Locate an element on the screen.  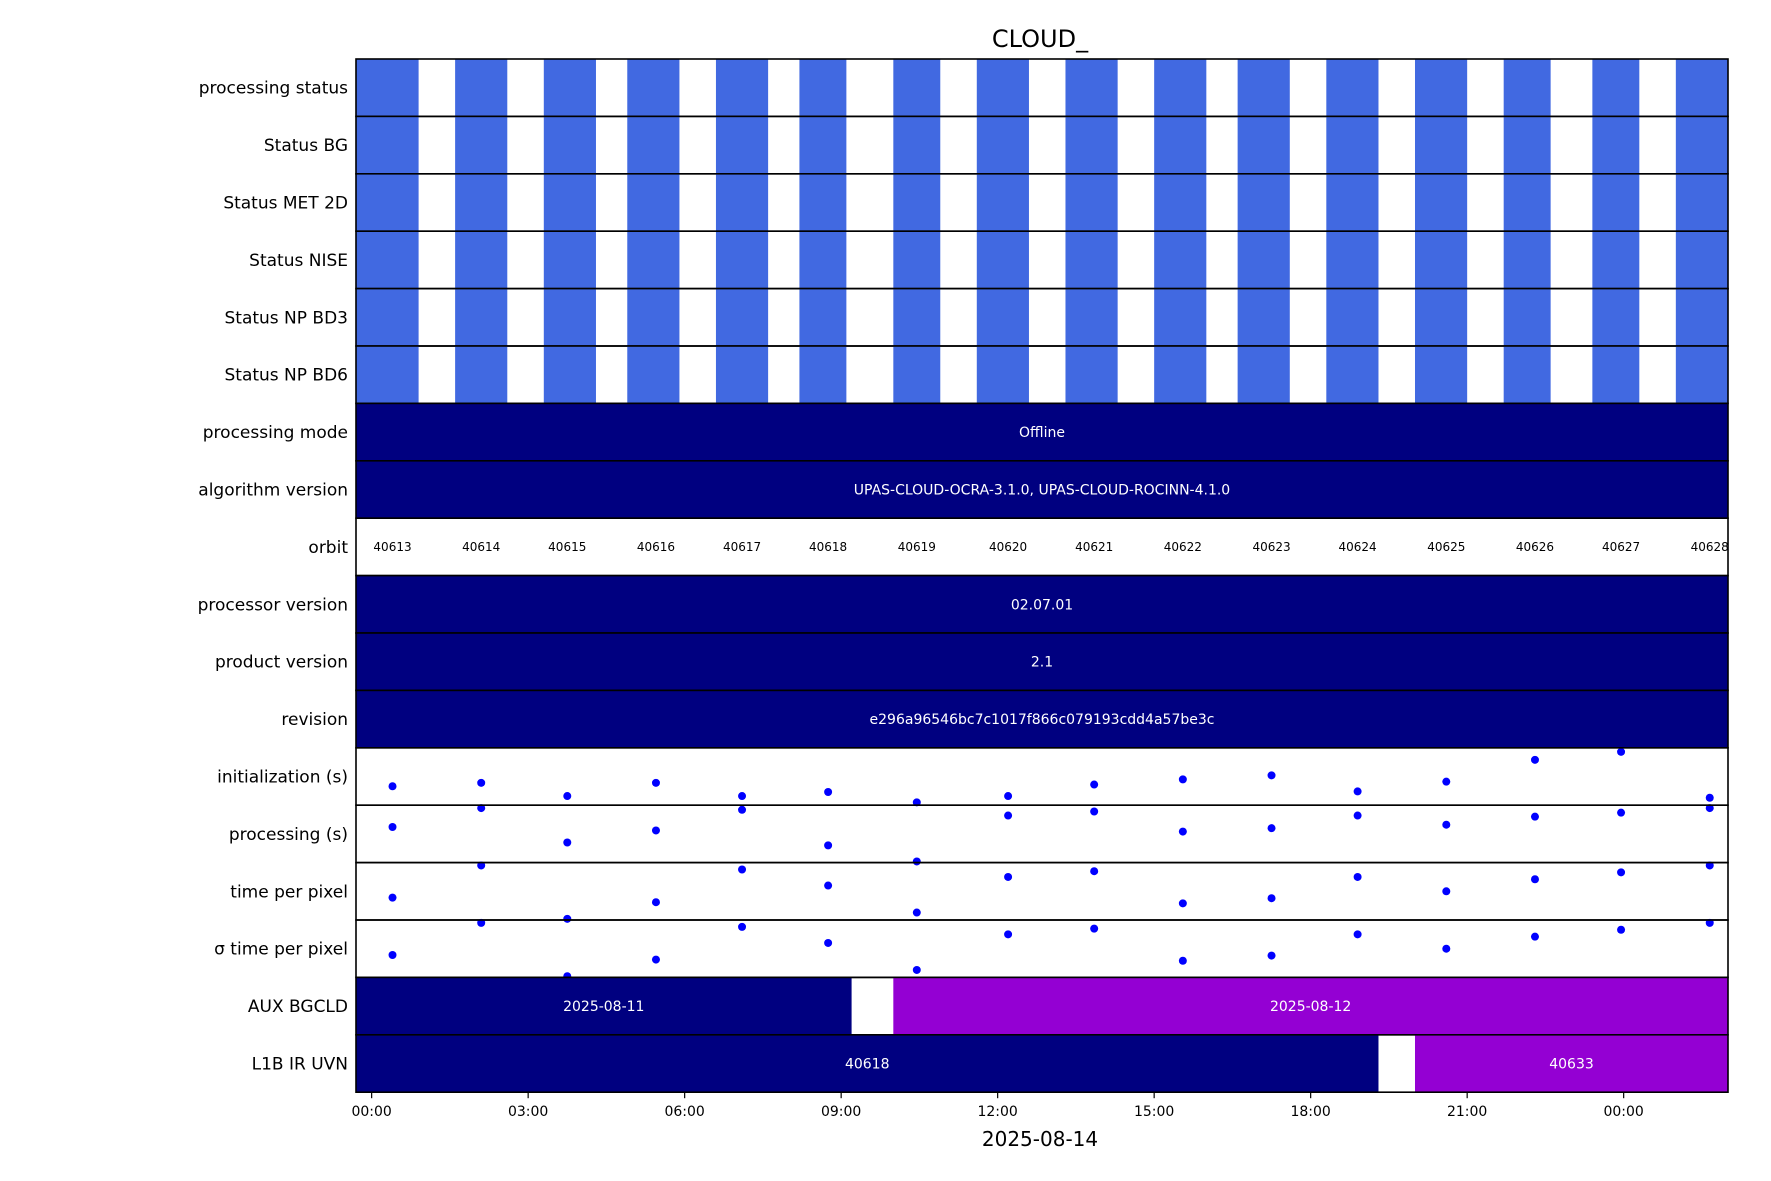
bar-aux-bgcld is located at coordinates (604, 1006).